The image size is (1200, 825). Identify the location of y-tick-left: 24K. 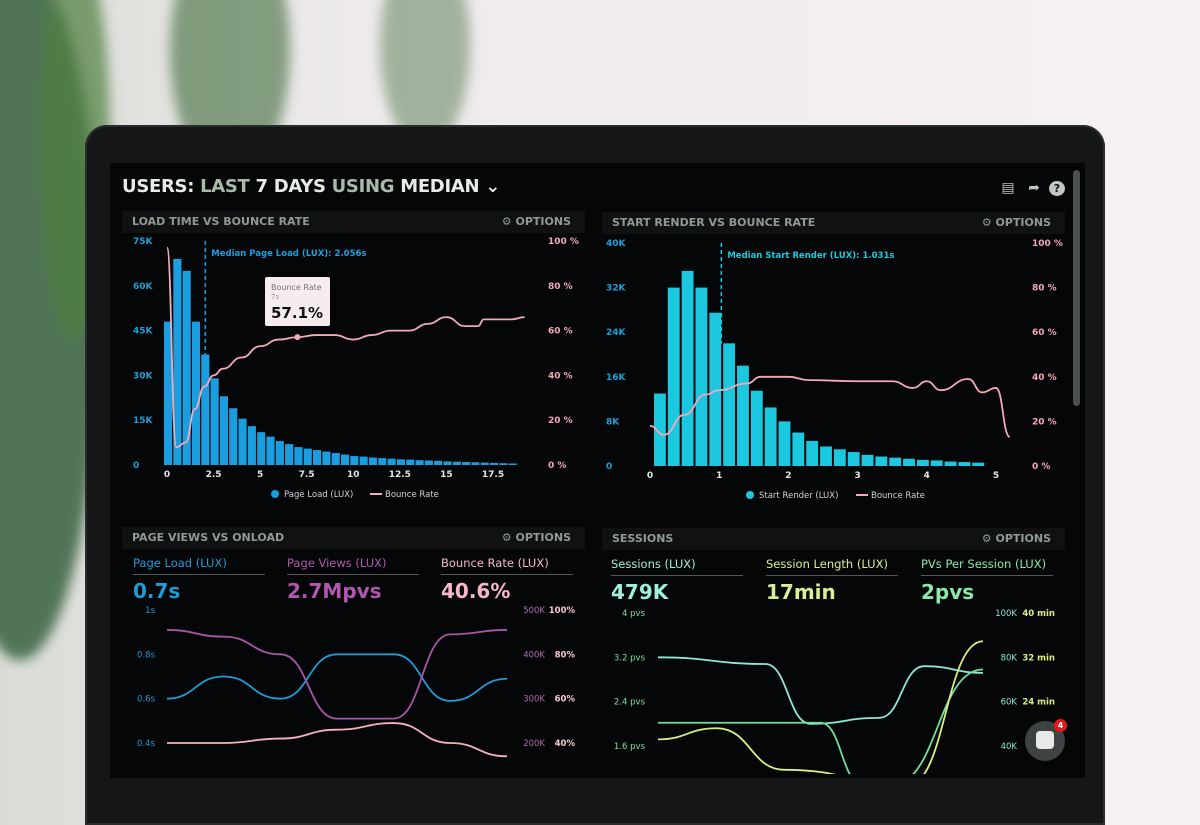
(616, 333).